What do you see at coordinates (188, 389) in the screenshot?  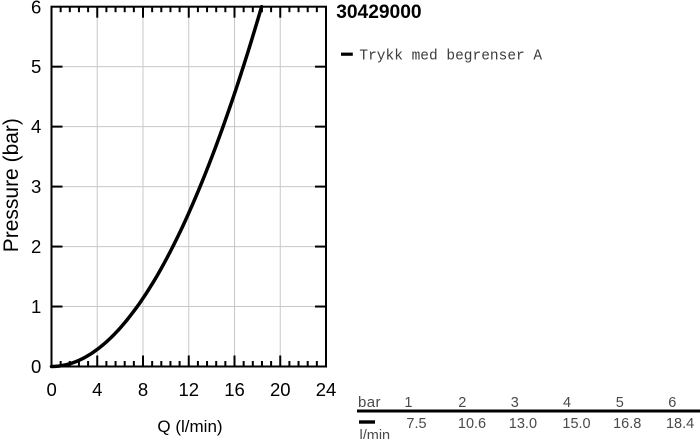 I see `svg-text: 12` at bounding box center [188, 389].